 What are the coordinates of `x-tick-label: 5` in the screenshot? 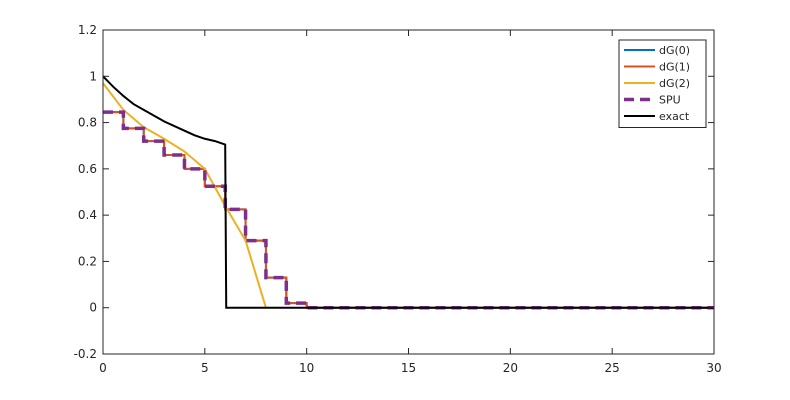 It's located at (205, 368).